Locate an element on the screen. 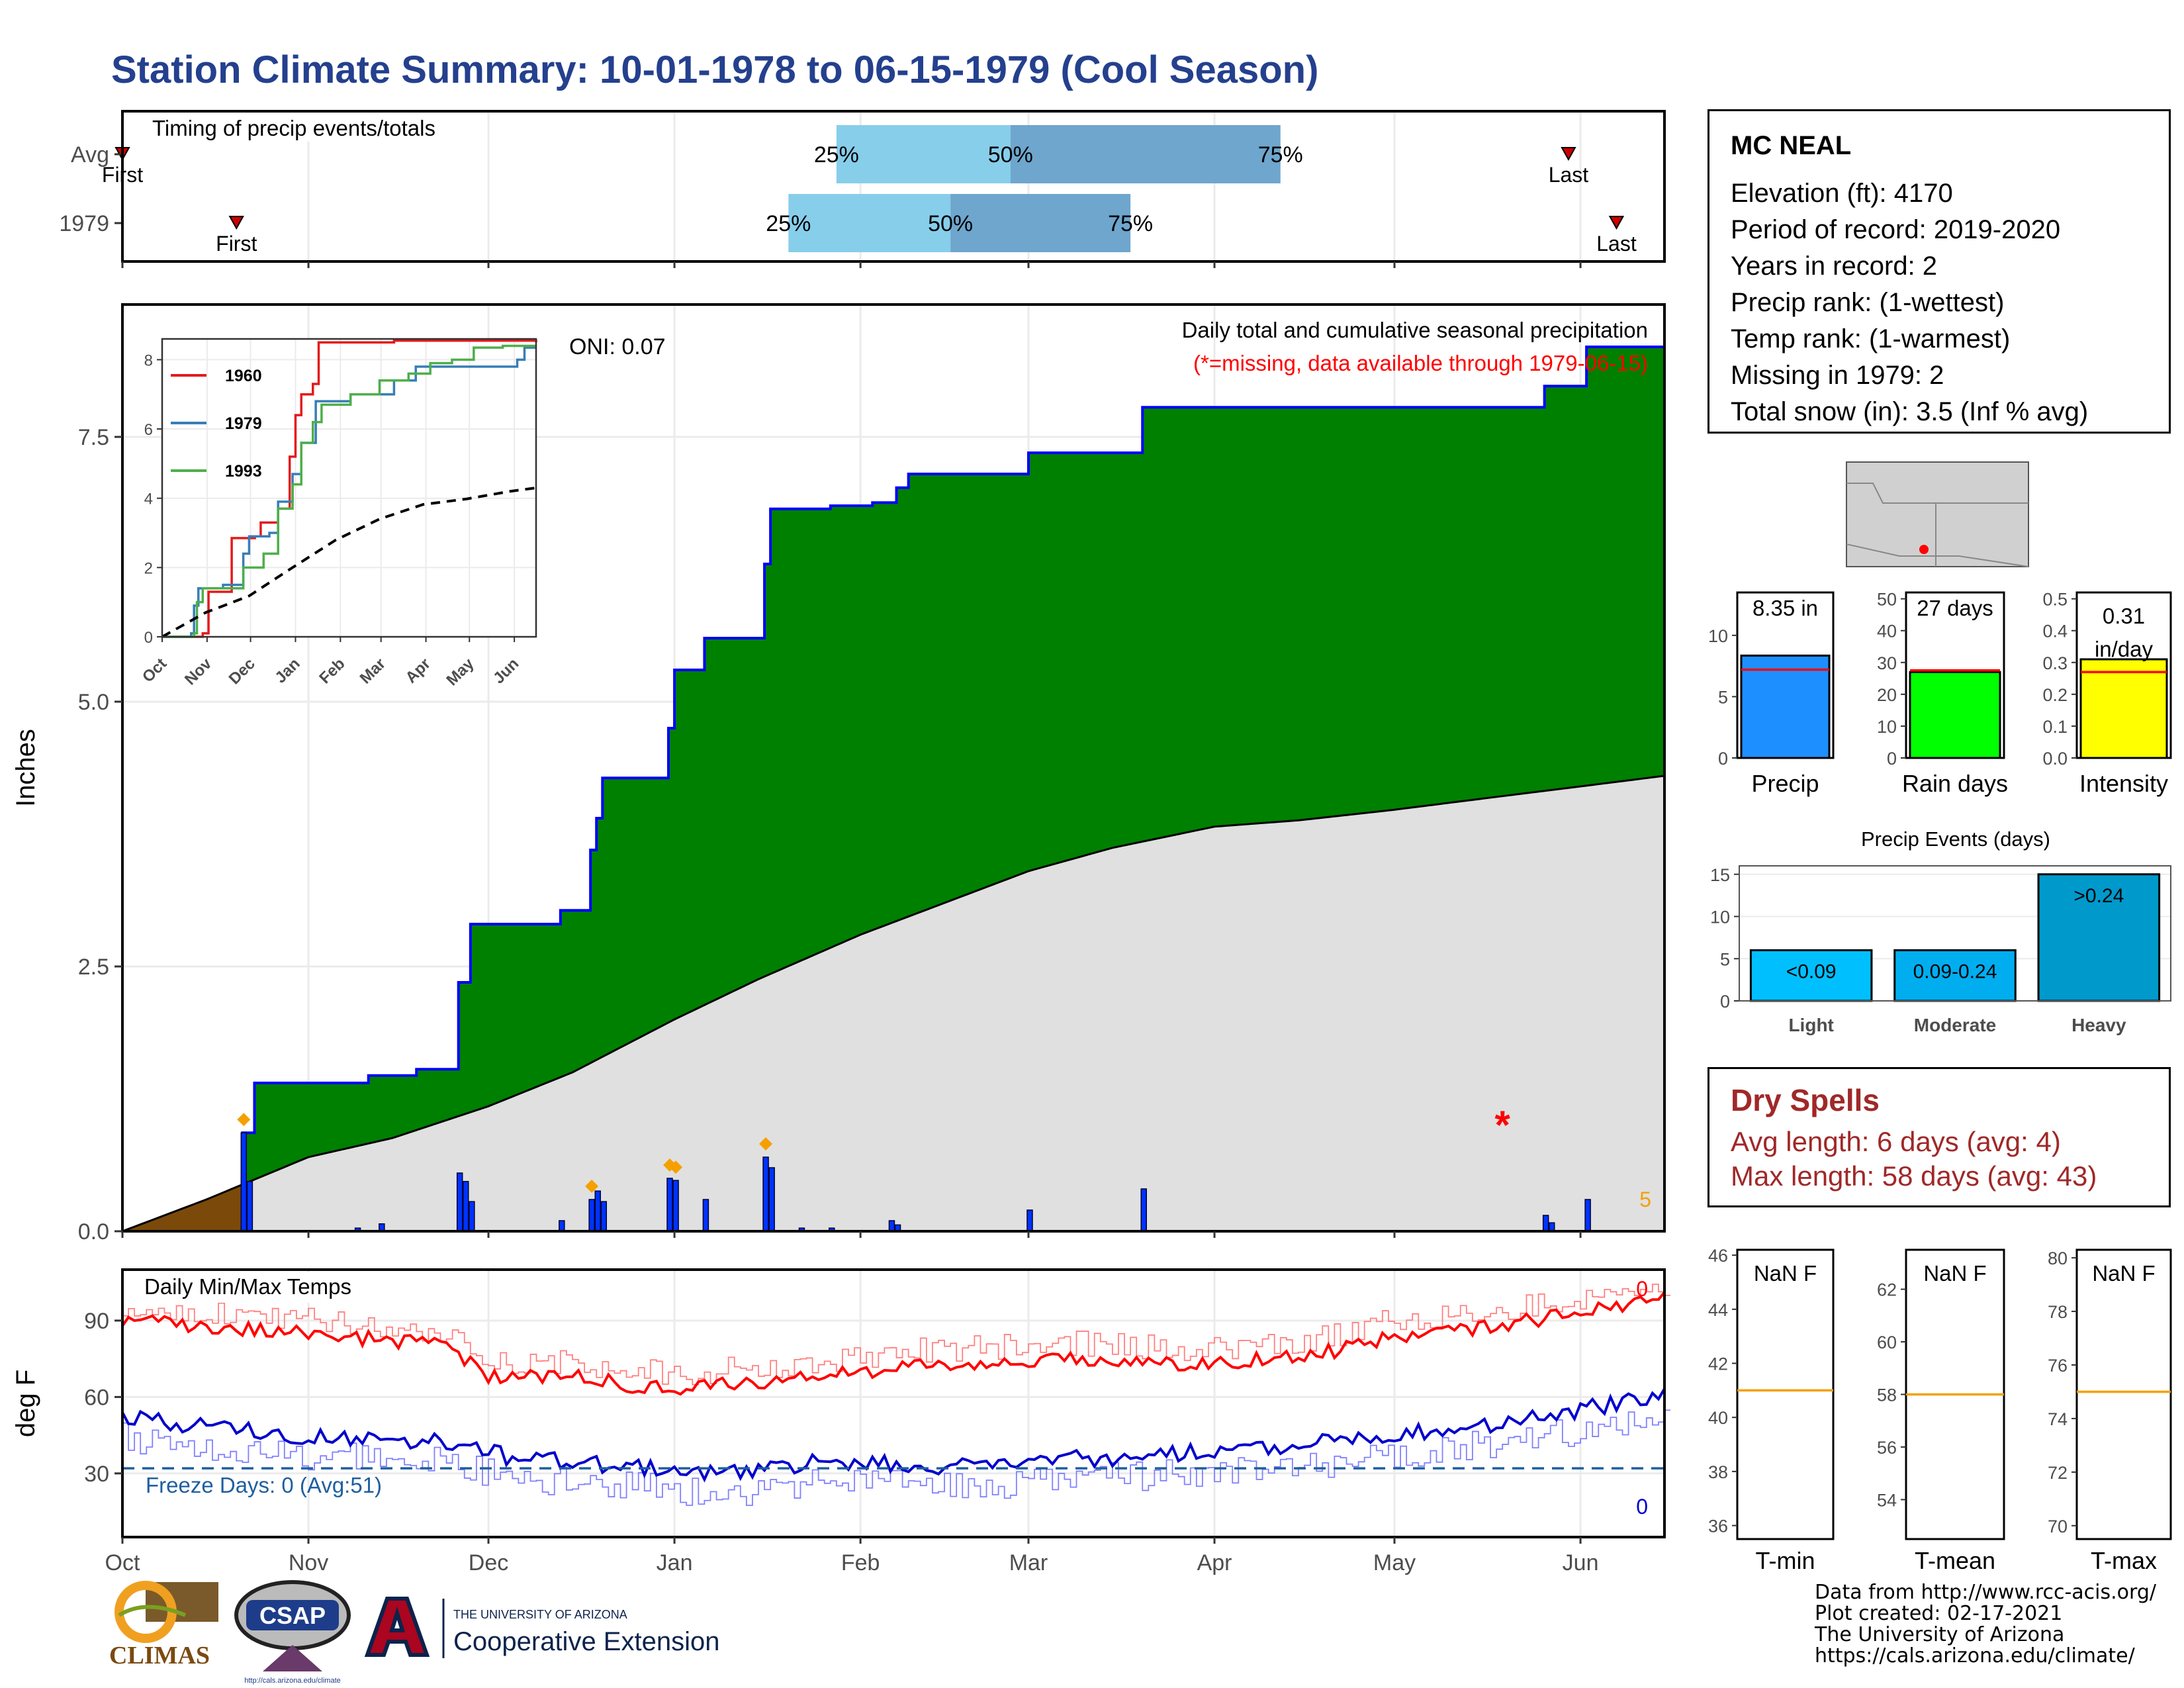  precip-events-category: Light is located at coordinates (1811, 1025).